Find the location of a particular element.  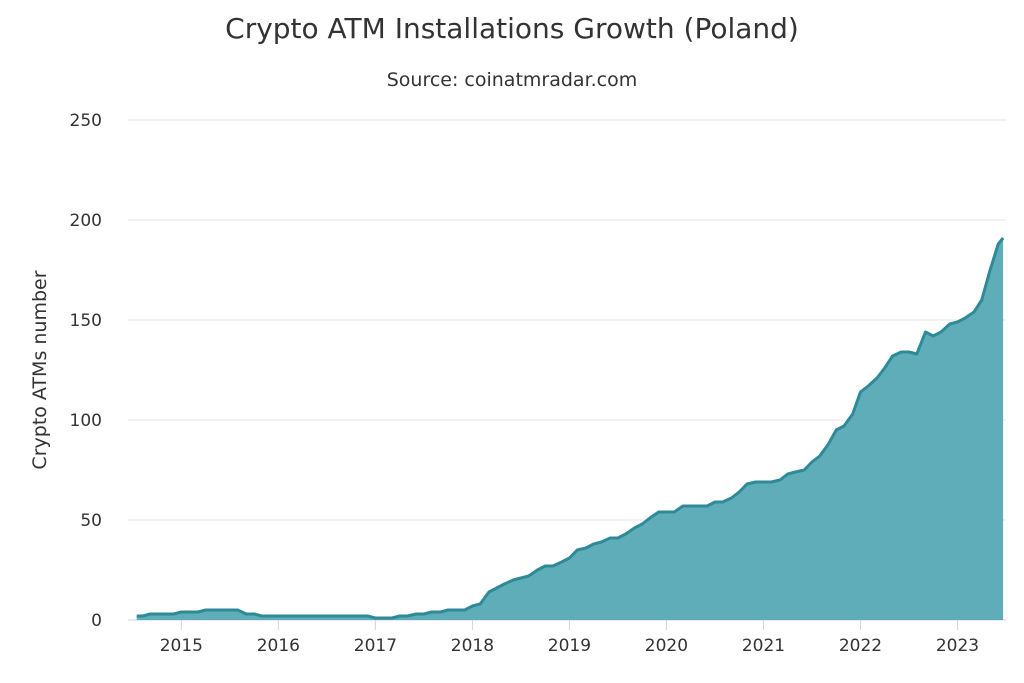

x-tick-label: 2015 is located at coordinates (181, 646).